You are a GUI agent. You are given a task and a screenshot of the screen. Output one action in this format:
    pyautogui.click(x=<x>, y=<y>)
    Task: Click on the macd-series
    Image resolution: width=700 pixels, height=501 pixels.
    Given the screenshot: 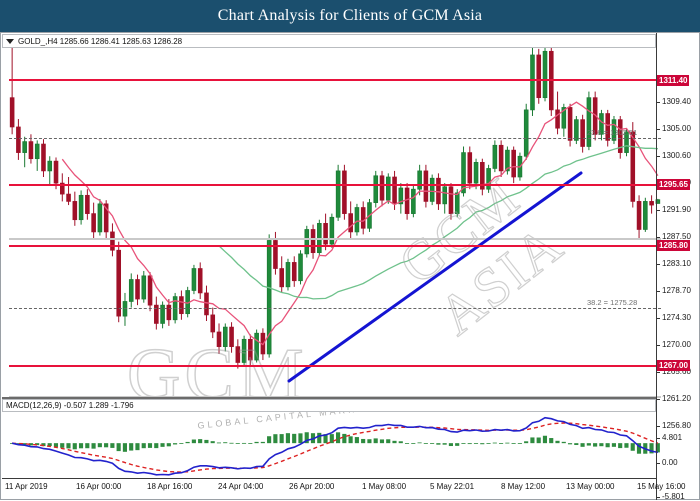 What is the action you would take?
    pyautogui.click(x=335, y=446)
    